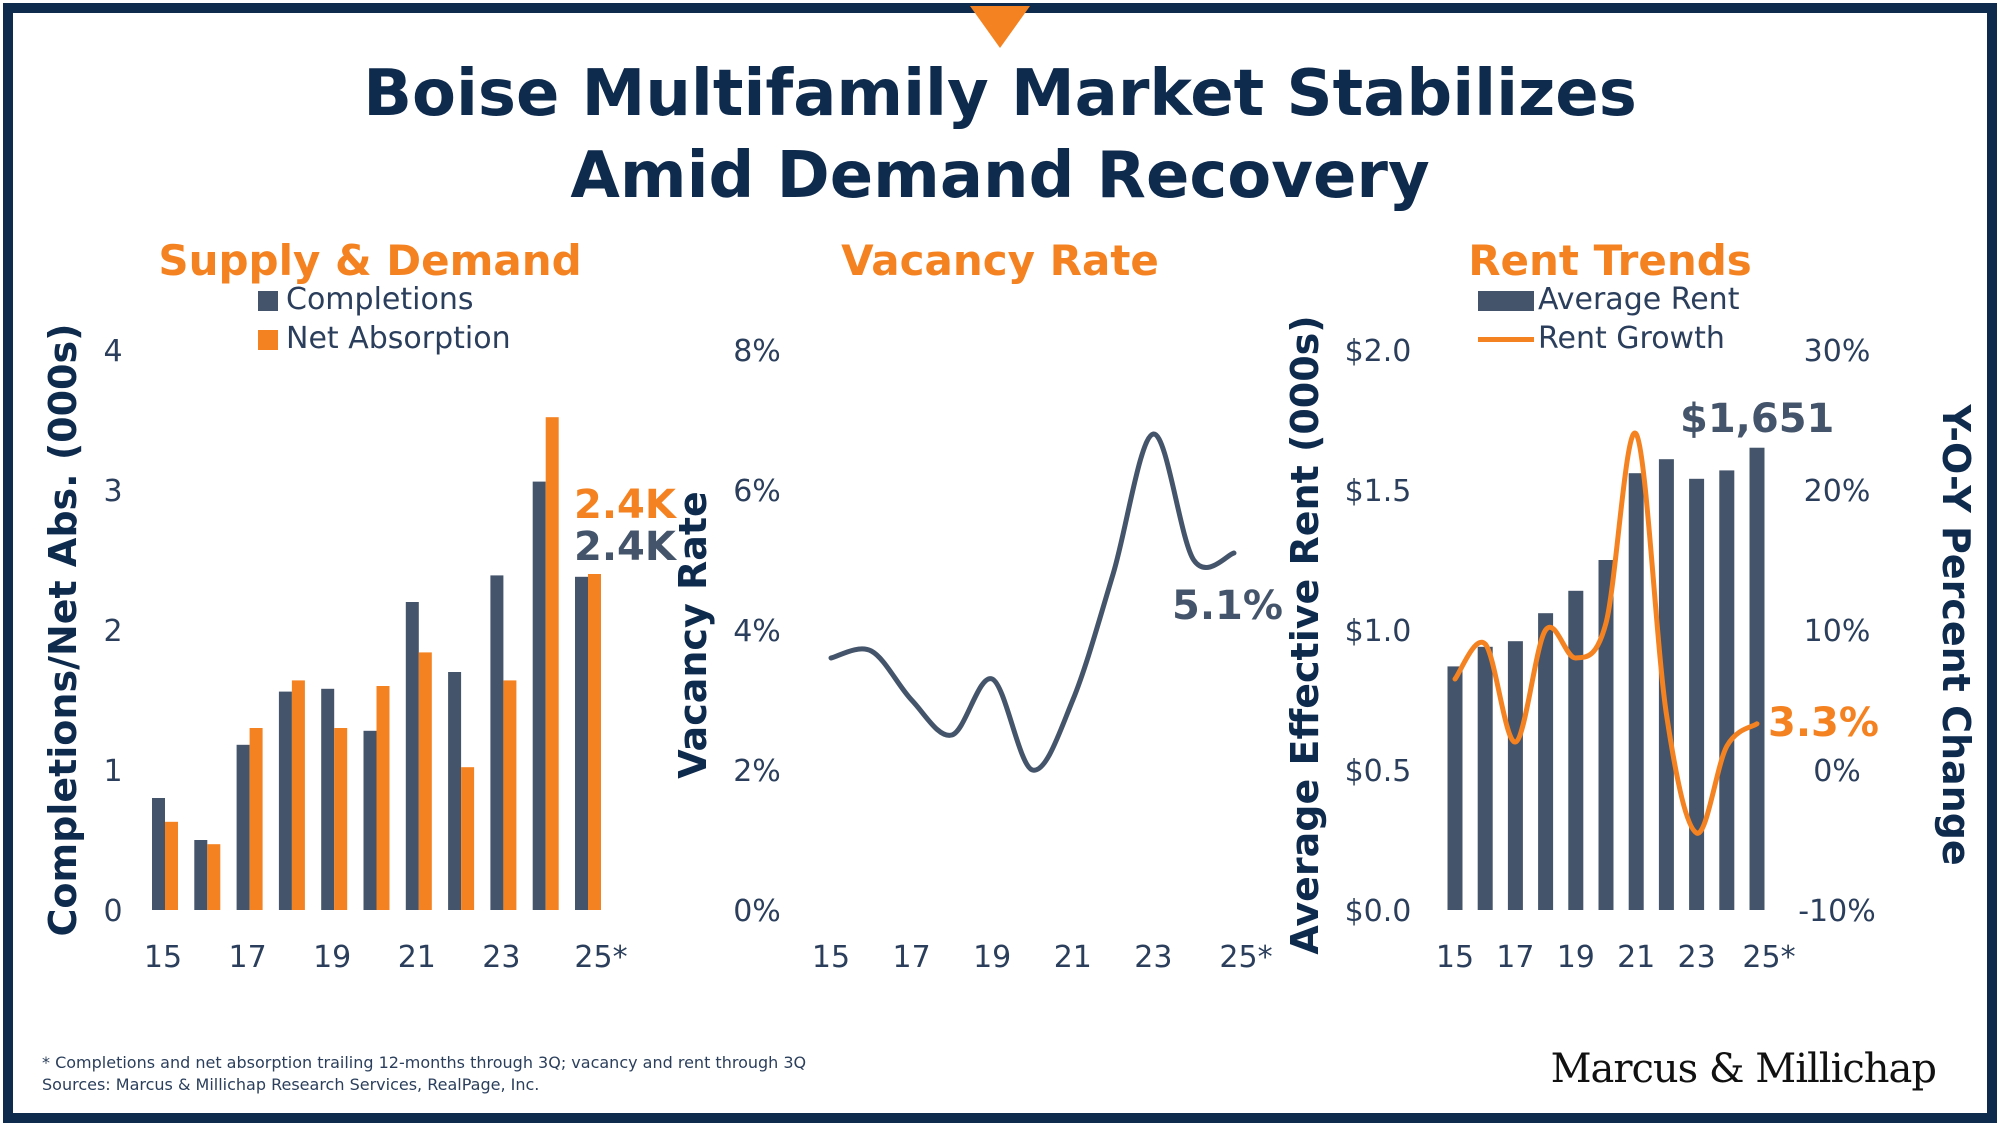 The width and height of the screenshot is (2000, 1126). I want to click on legend-completions: Completions, so click(365, 299).